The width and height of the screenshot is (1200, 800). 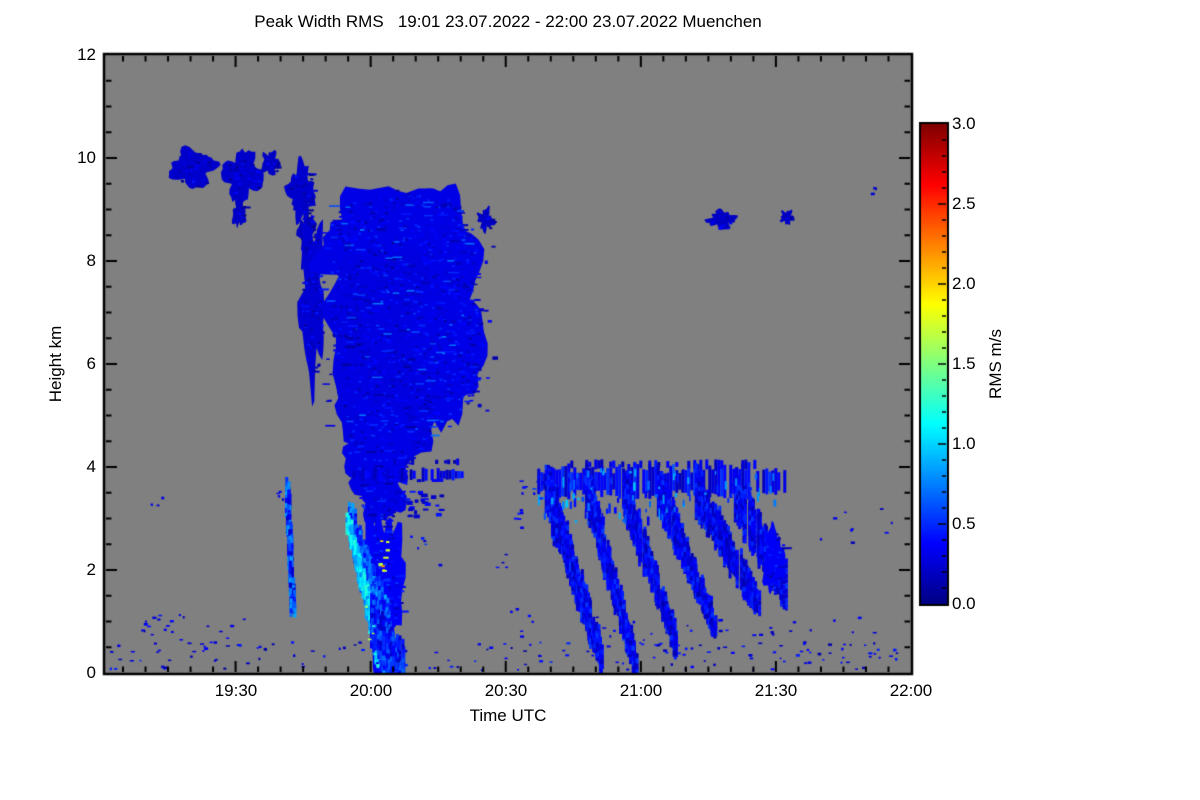 I want to click on y-tick-label: 4, so click(x=91, y=466).